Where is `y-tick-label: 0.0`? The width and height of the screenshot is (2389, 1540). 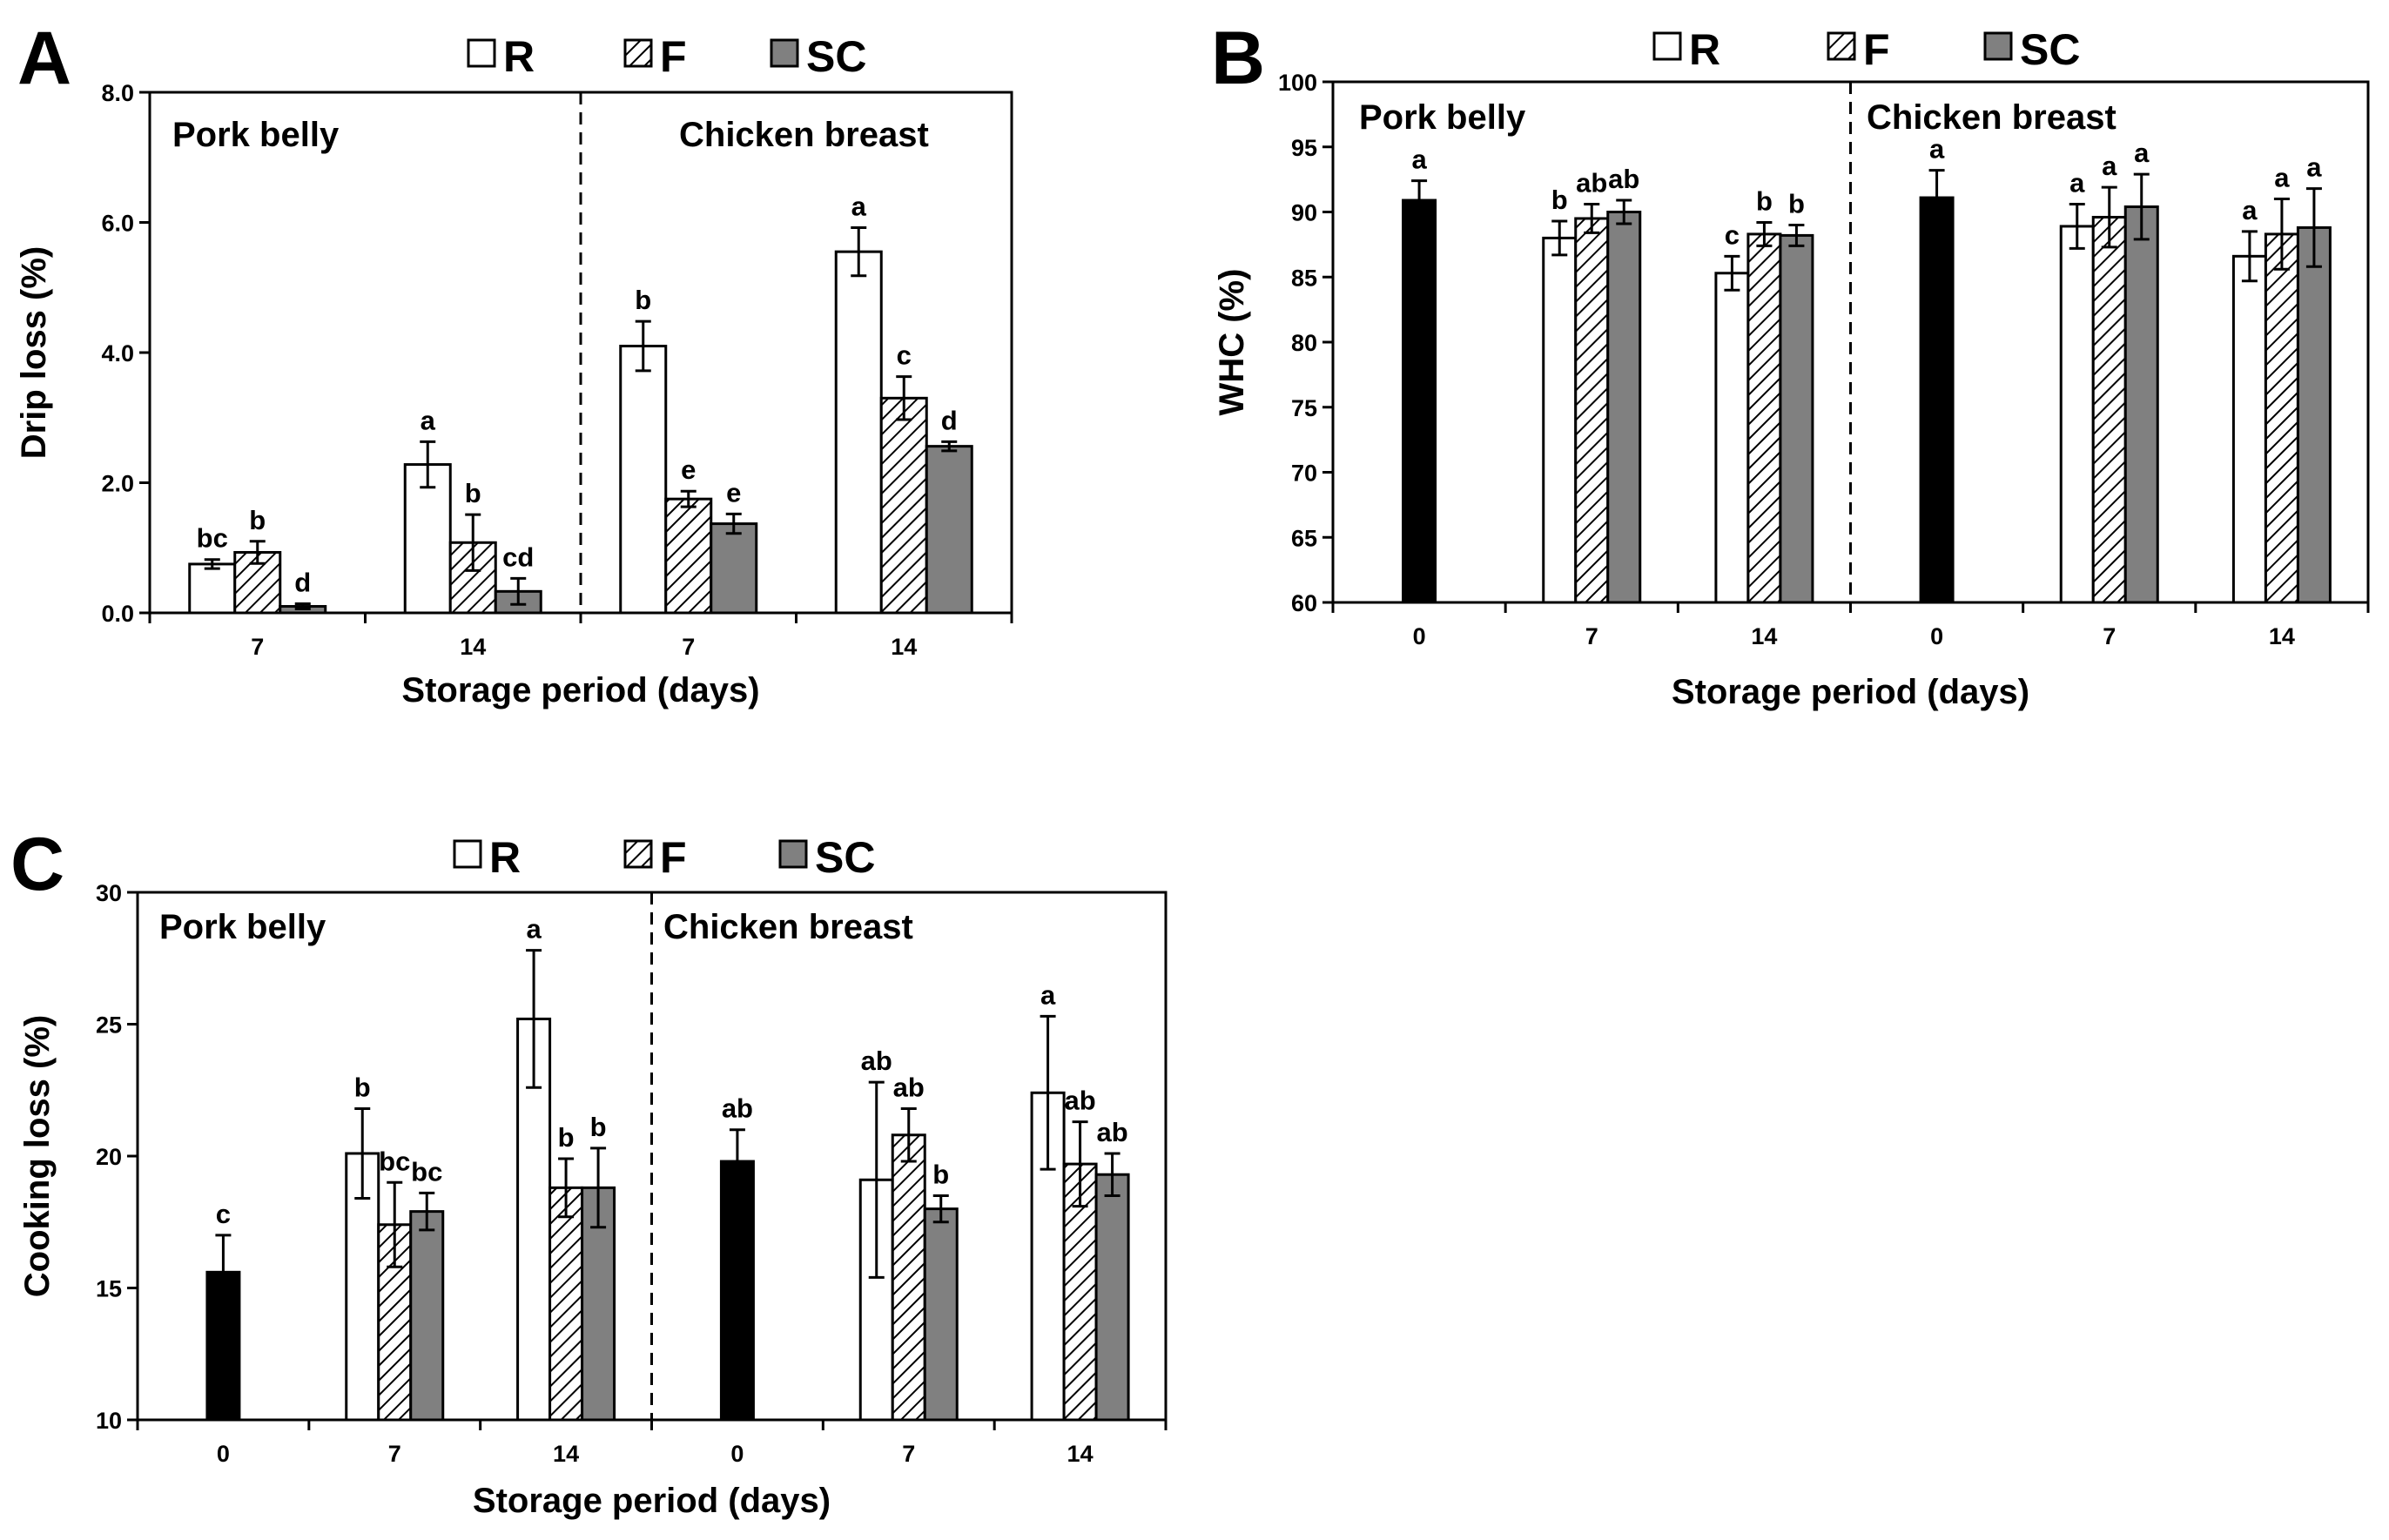
y-tick-label: 0.0 is located at coordinates (117, 614).